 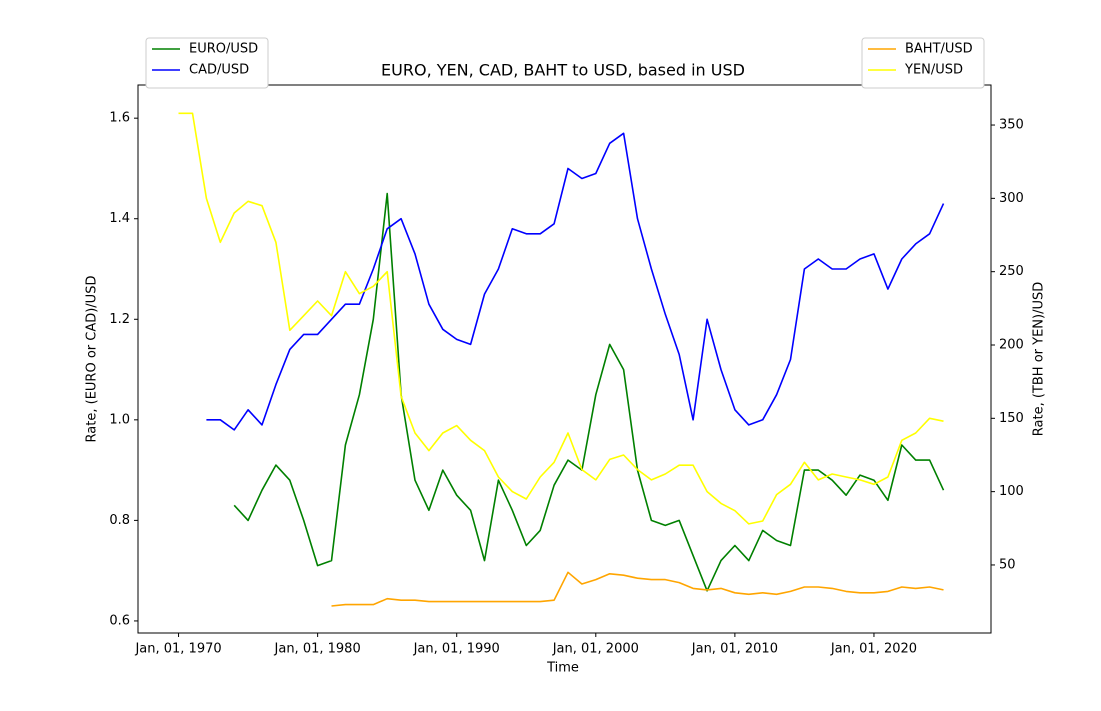 I want to click on x-tick-label: Jan, 01, 1980, so click(x=317, y=649).